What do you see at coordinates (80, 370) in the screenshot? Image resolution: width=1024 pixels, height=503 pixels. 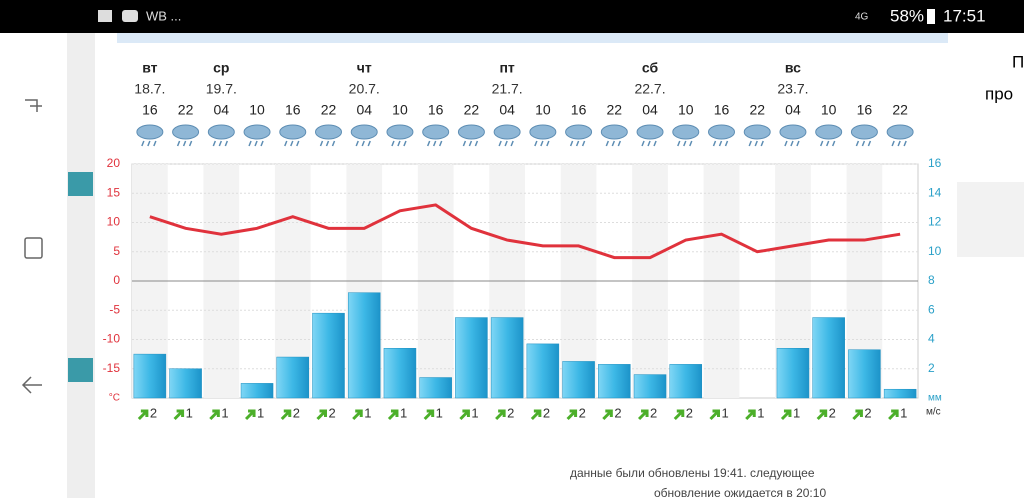 I see `side-icon` at bounding box center [80, 370].